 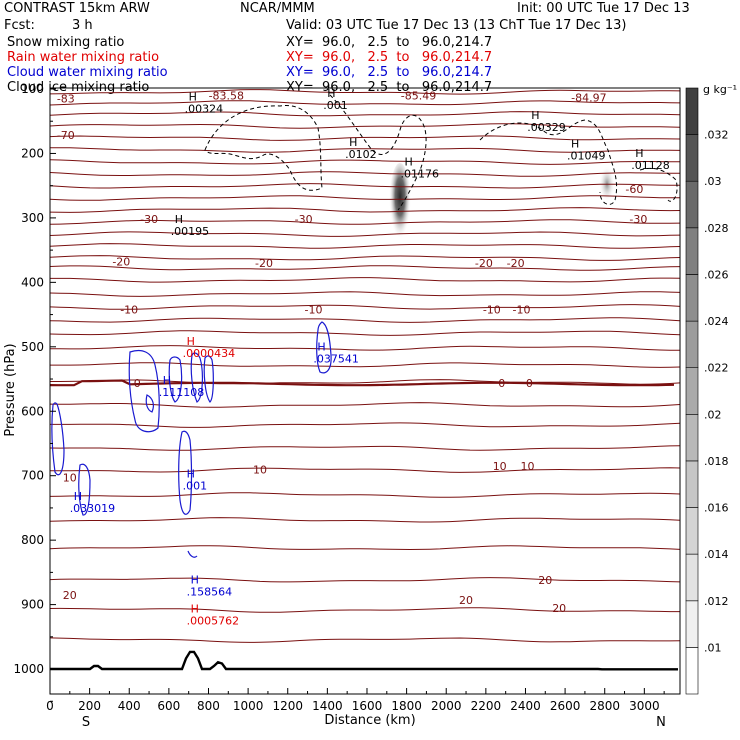 I want to click on cloud-ice-contours, so click(x=441, y=152).